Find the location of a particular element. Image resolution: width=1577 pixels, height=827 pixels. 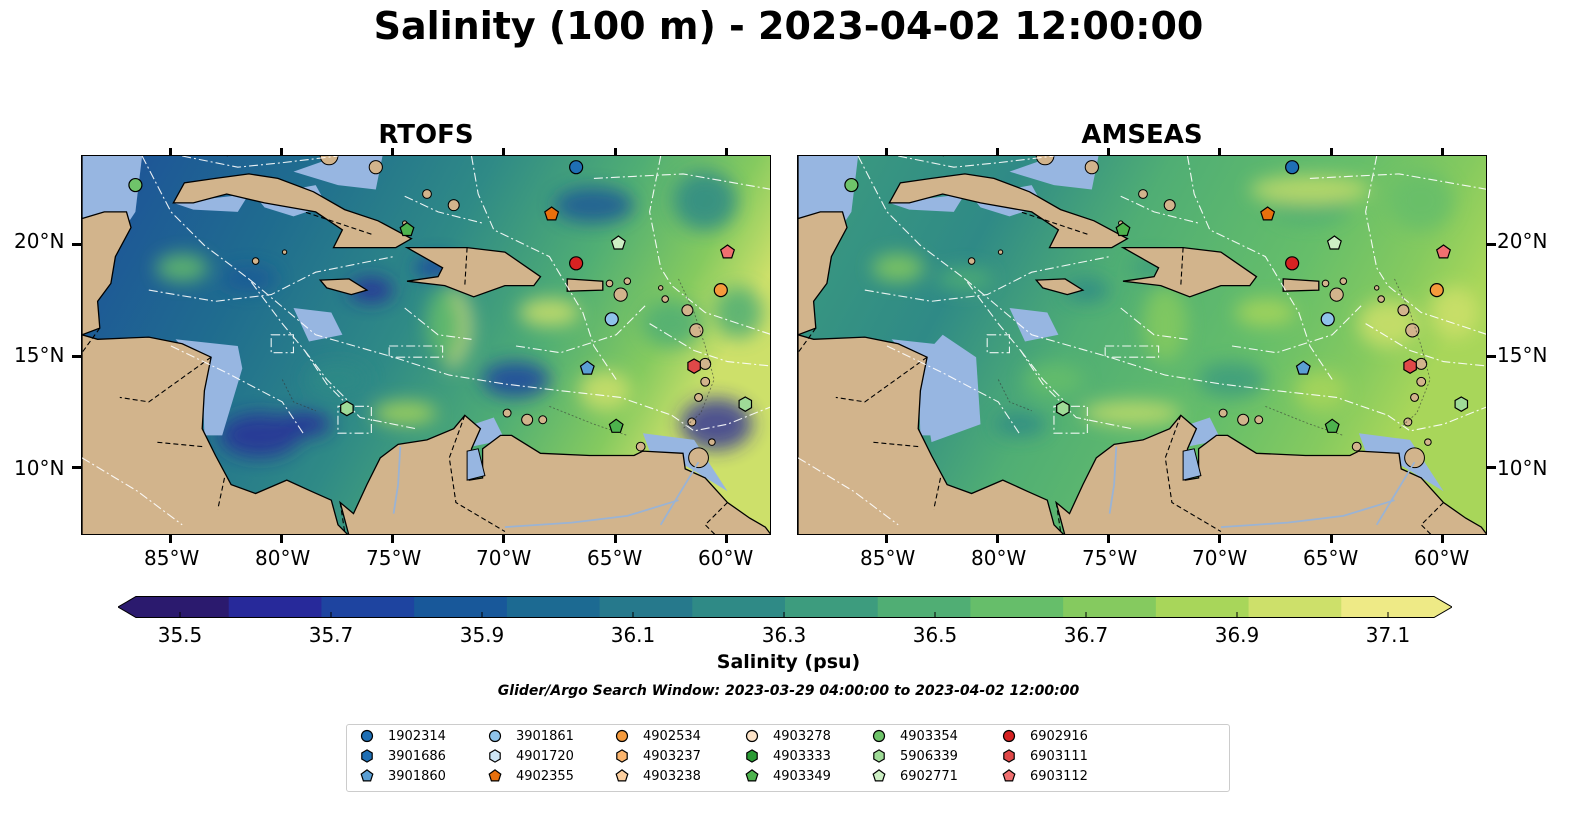

legend-entry-6903112: 6903112 is located at coordinates (1044, 776).